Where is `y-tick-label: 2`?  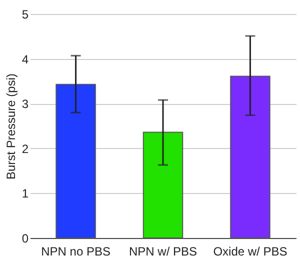
y-tick-label: 2 is located at coordinates (25, 149).